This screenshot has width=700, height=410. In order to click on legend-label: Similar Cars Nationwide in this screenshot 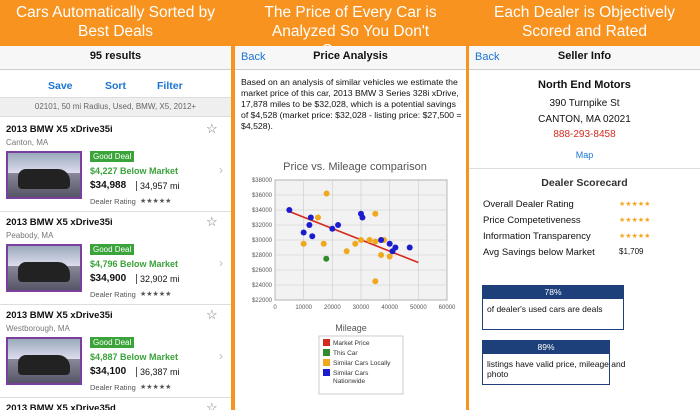, I will do `click(351, 377)`.